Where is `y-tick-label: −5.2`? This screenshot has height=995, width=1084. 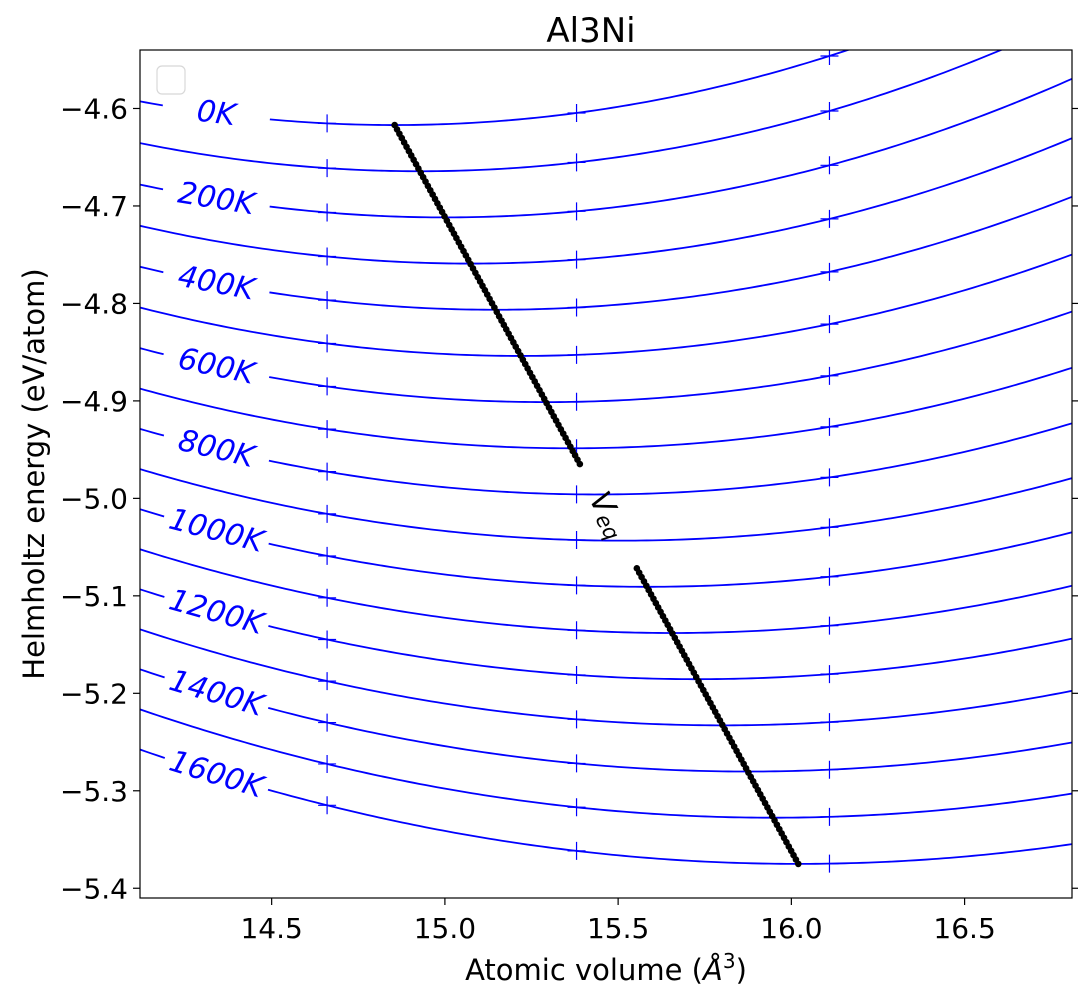
y-tick-label: −5.2 is located at coordinates (94, 693).